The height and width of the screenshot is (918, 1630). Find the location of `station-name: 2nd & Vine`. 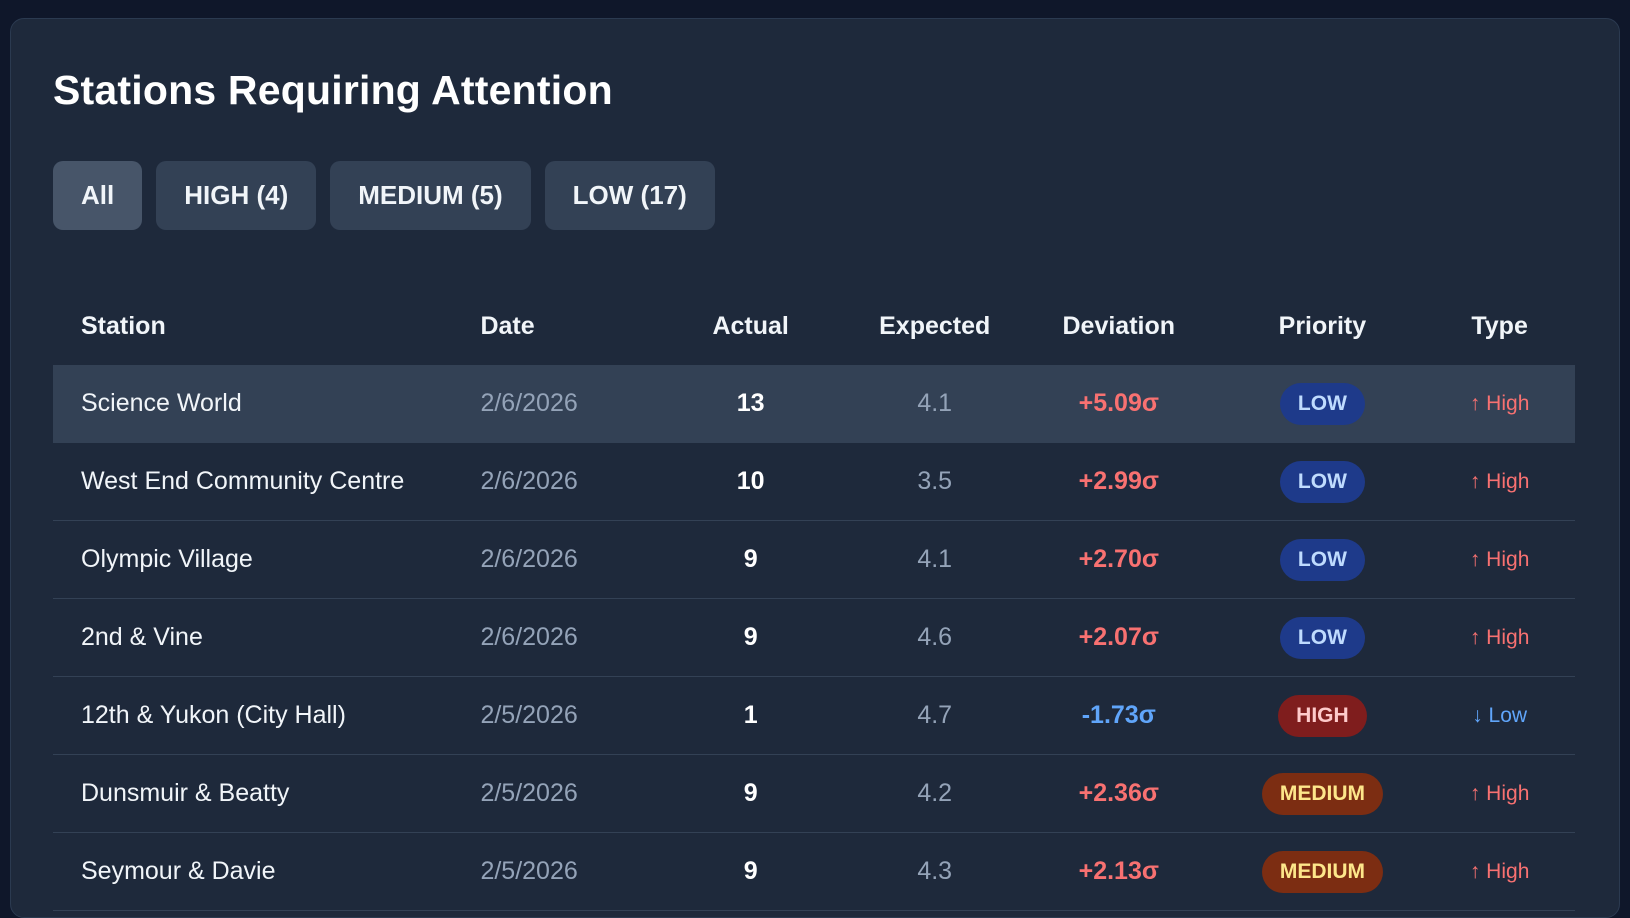

station-name: 2nd & Vine is located at coordinates (142, 637).